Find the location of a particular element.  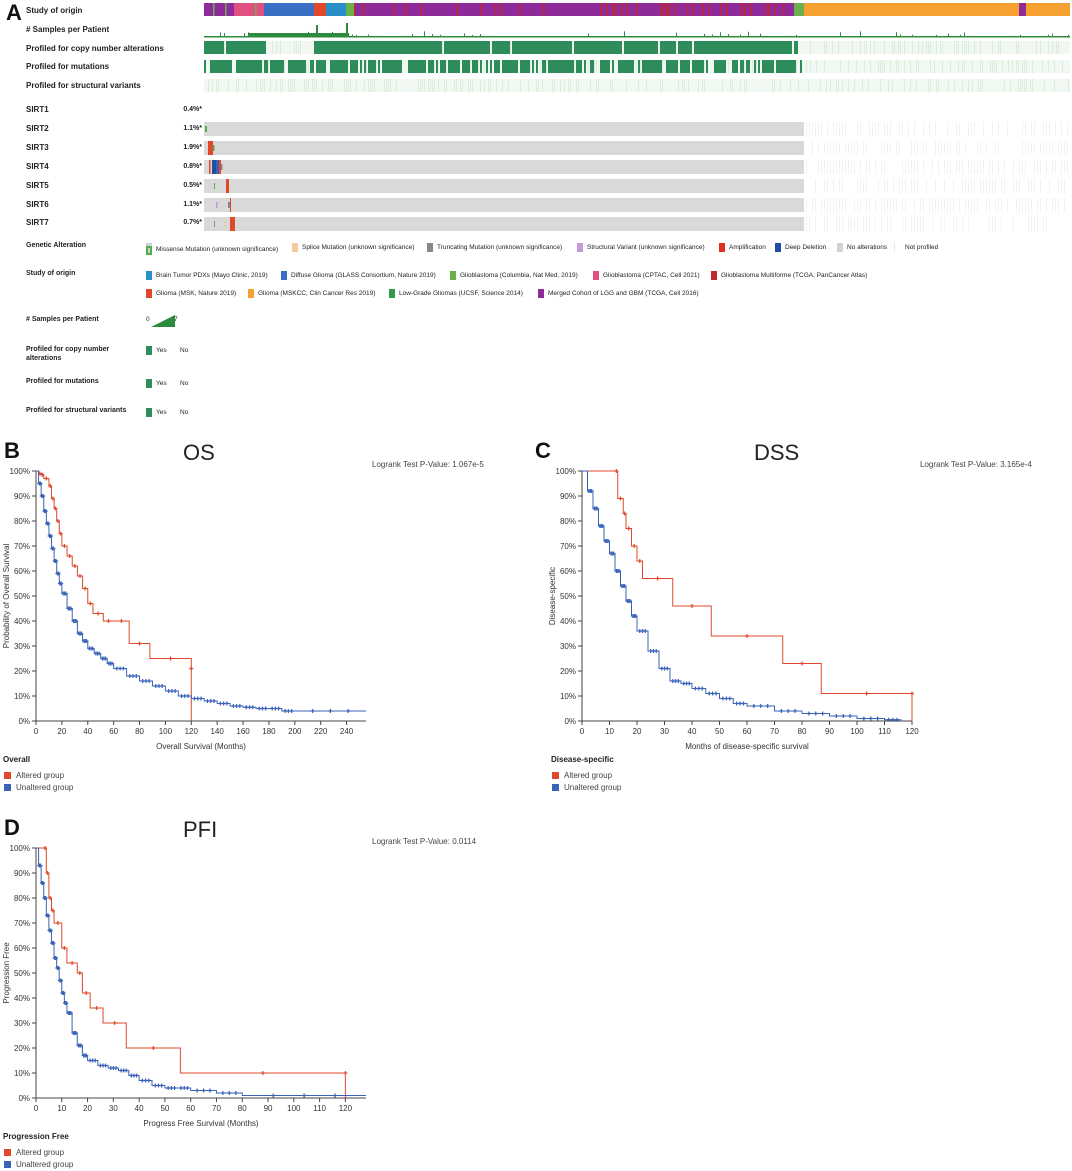

track-label-sv: Profiled for structural variants is located at coordinates (83, 85).